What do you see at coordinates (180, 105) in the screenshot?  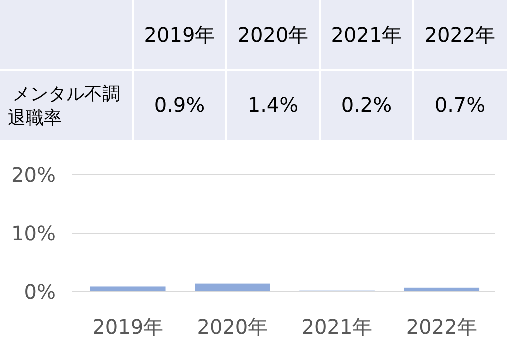 I see `data-label: 0.9%` at bounding box center [180, 105].